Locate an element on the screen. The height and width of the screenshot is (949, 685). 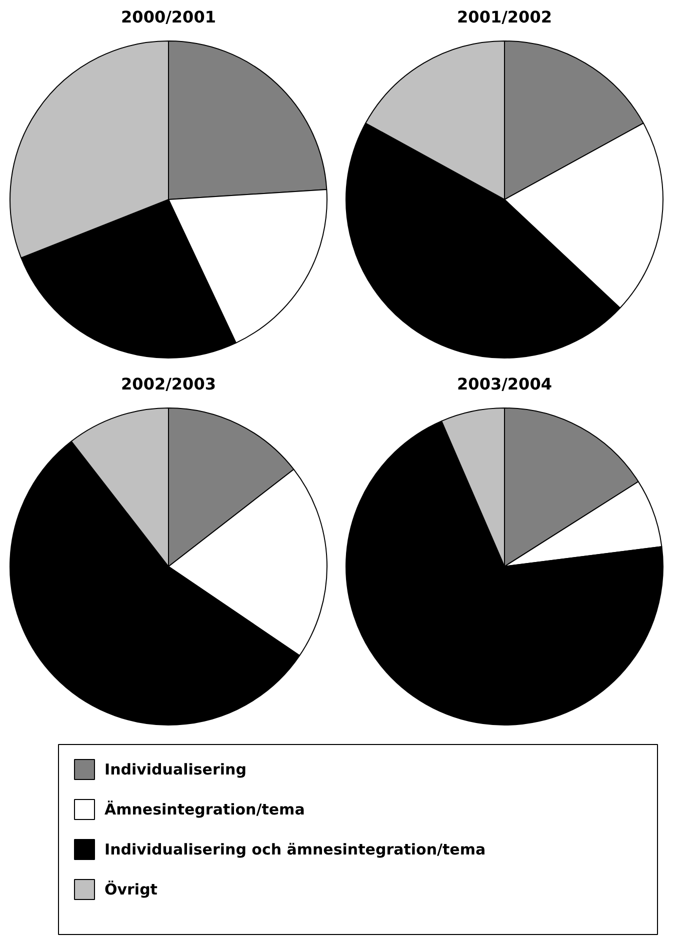
legend-label: Individualisering is located at coordinates (175, 769).